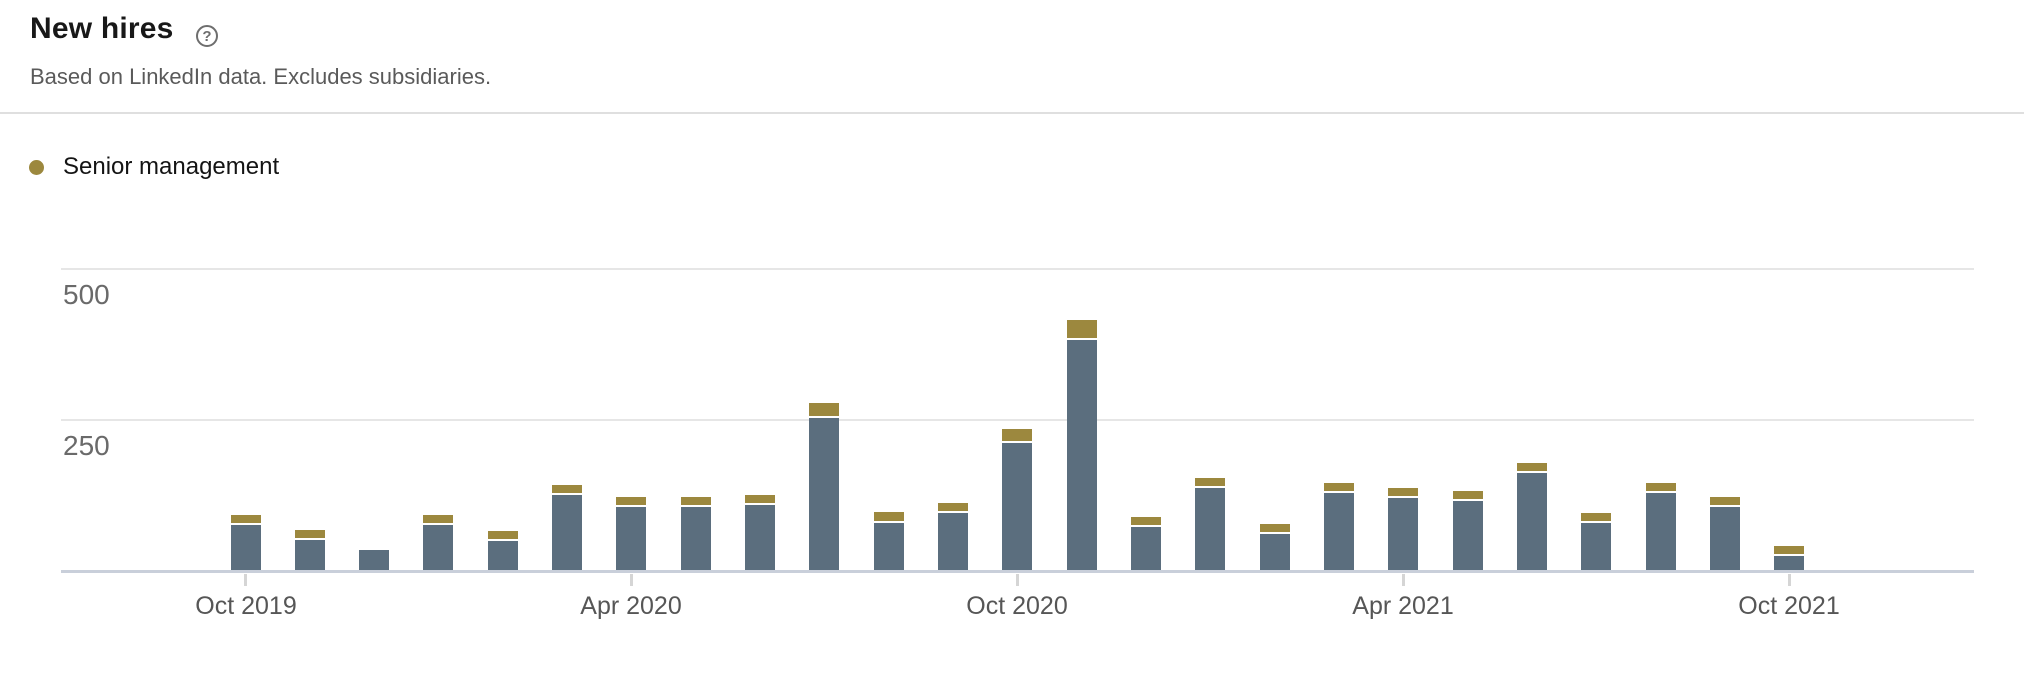 The image size is (2024, 686). I want to click on bar-dec-2020, so click(1146, 543).